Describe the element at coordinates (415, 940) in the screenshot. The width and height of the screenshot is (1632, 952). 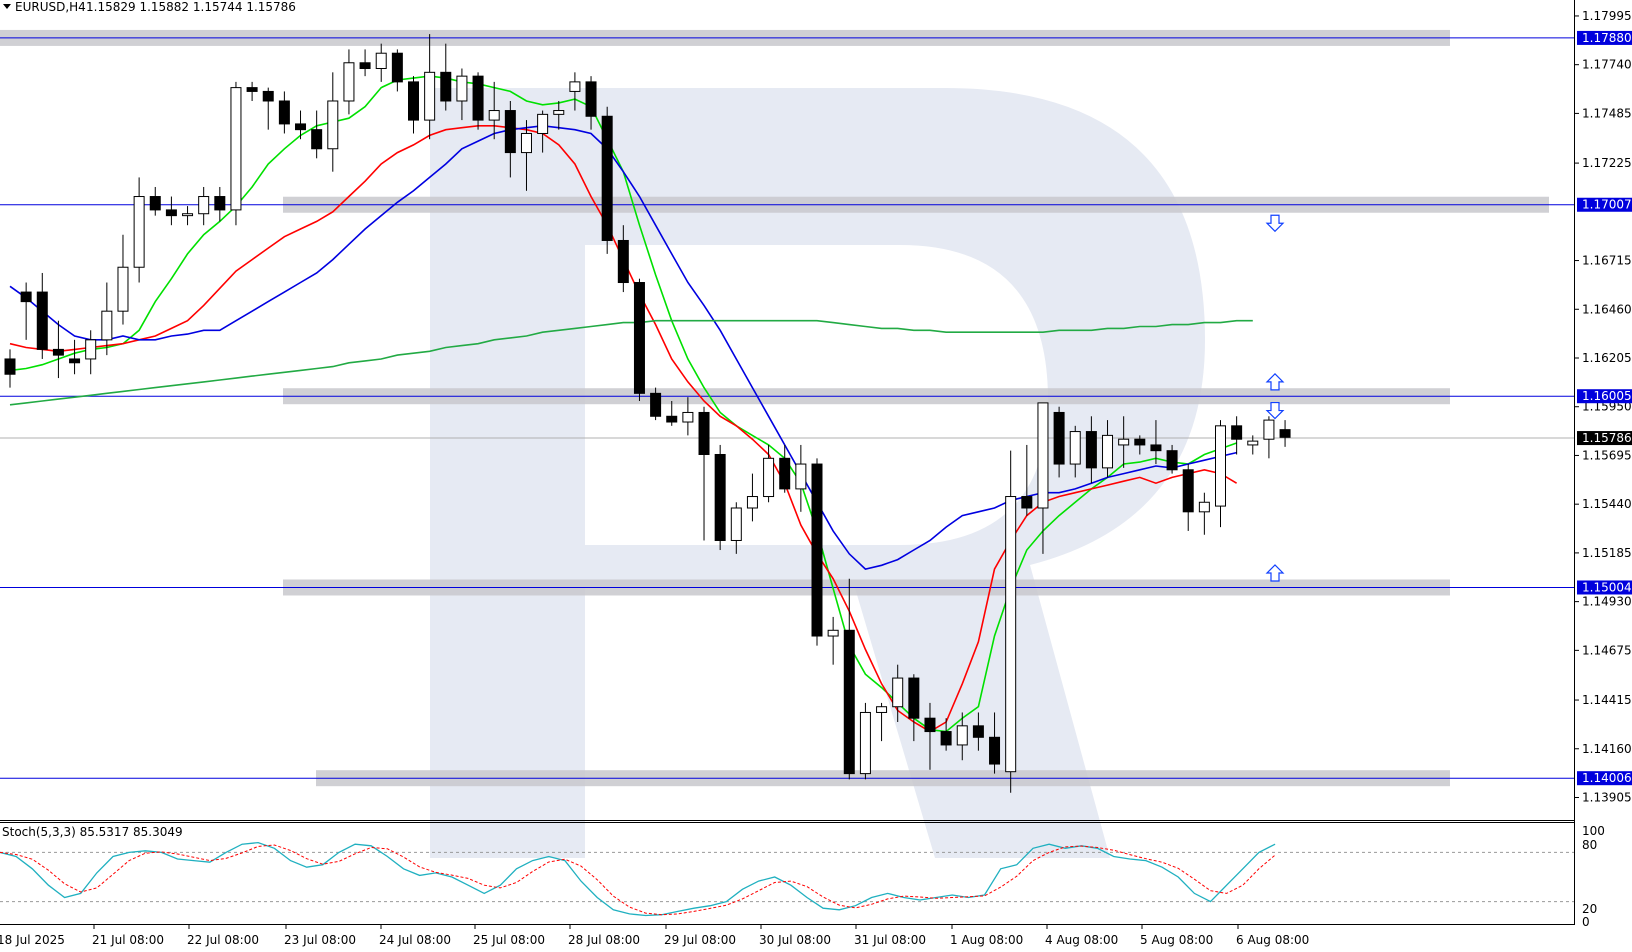
I see `time-label: 24 Jul 08:00` at that location.